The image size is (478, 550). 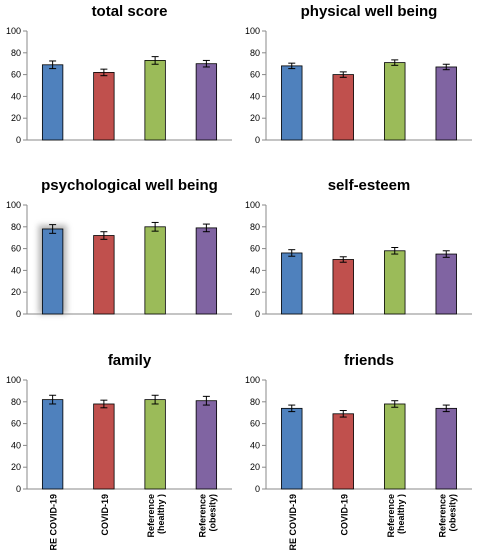 What do you see at coordinates (130, 360) in the screenshot?
I see `chart-title: family` at bounding box center [130, 360].